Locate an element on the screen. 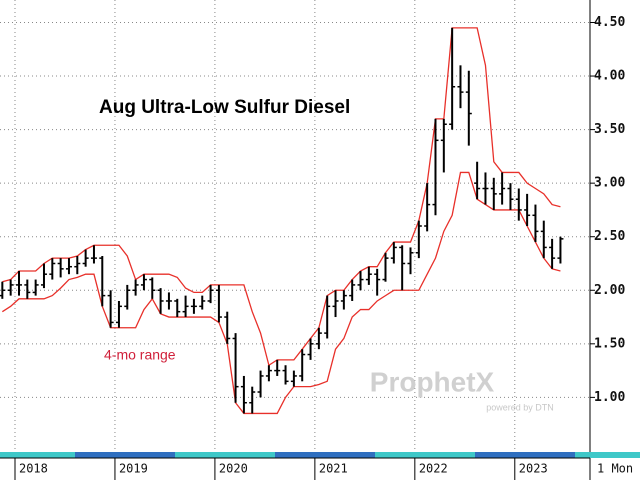 The height and width of the screenshot is (480, 640). y-tick-label: 1.00 is located at coordinates (609, 397).